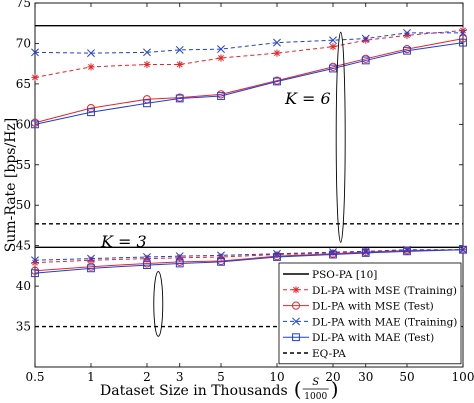 The image size is (474, 403). I want to click on legend-entry: DL-PA with MAE (Test), so click(358, 338).